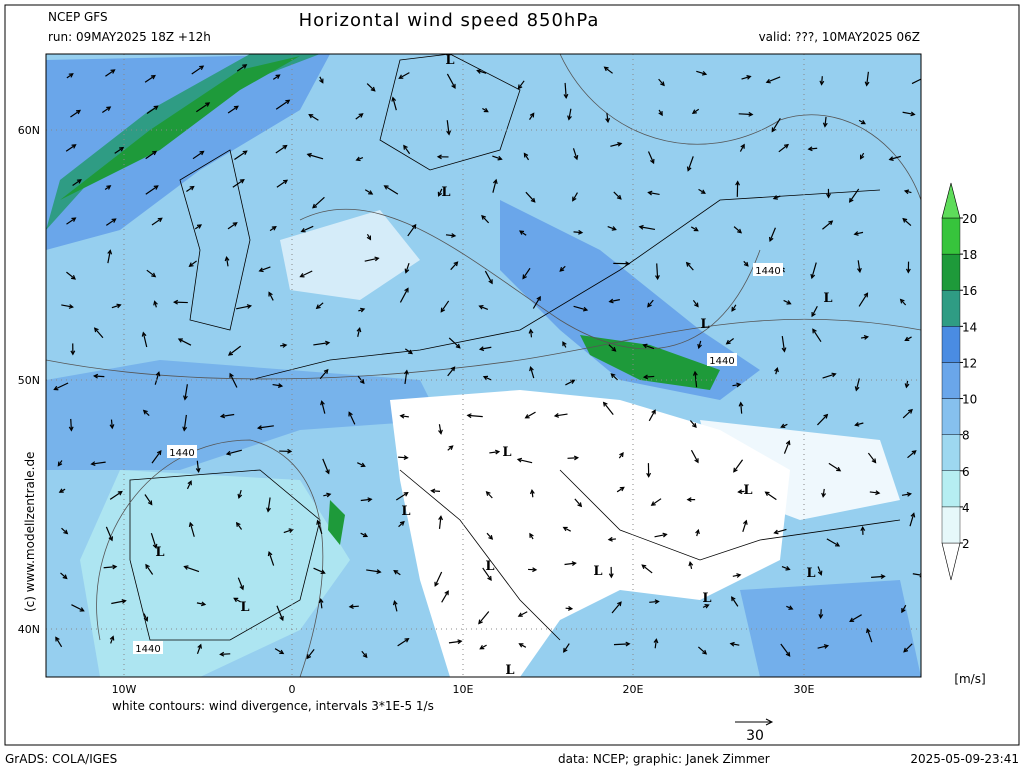 The height and width of the screenshot is (772, 1024). What do you see at coordinates (292, 689) in the screenshot?
I see `longitude-label: 0` at bounding box center [292, 689].